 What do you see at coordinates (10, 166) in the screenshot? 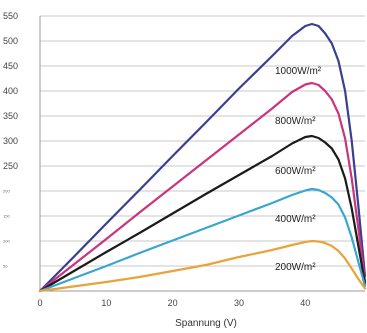
I see `y-tick-label: 250` at bounding box center [10, 166].